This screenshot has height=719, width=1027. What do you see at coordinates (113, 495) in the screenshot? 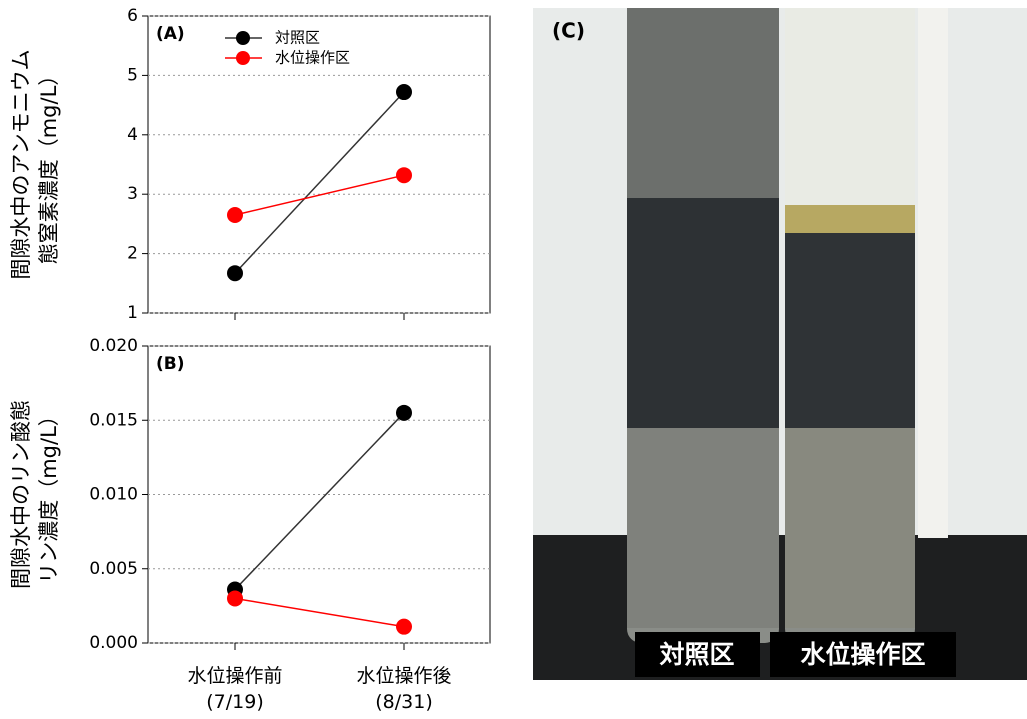
I see `y-tick-label: 0.010` at bounding box center [113, 495].